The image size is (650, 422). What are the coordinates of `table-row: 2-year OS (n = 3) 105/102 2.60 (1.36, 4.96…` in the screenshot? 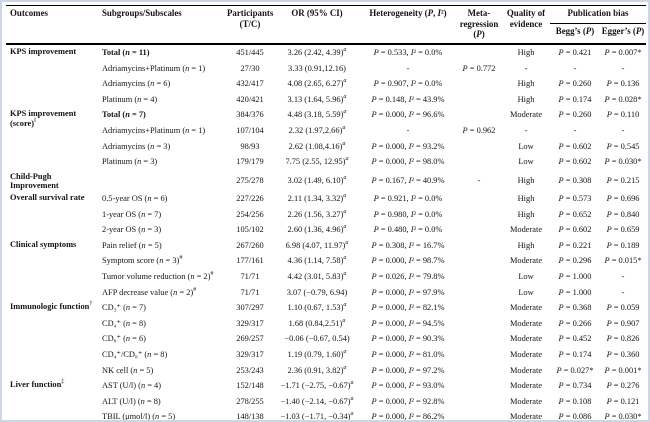 It's located at (326, 230).